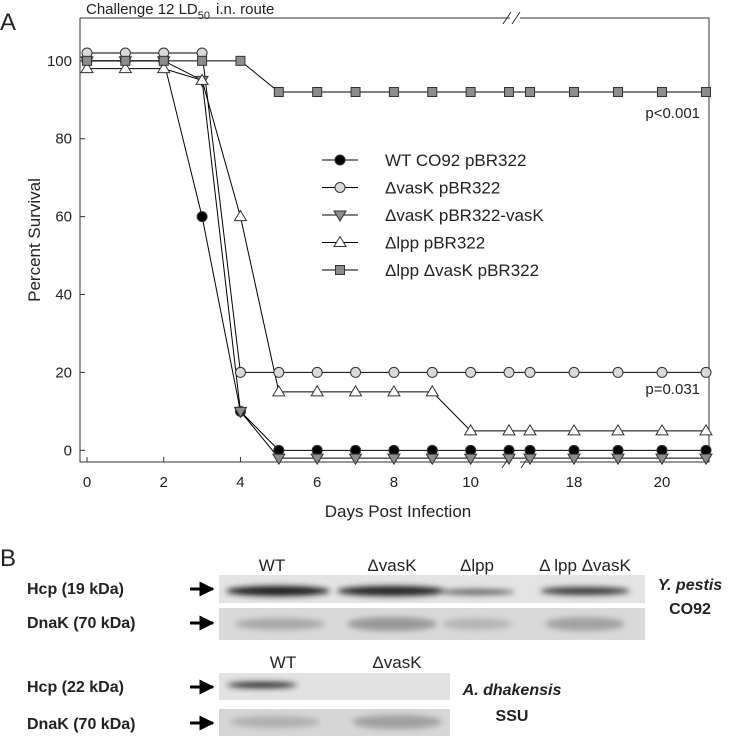 The height and width of the screenshot is (742, 742). I want to click on x-tick-label: 4, so click(240, 482).